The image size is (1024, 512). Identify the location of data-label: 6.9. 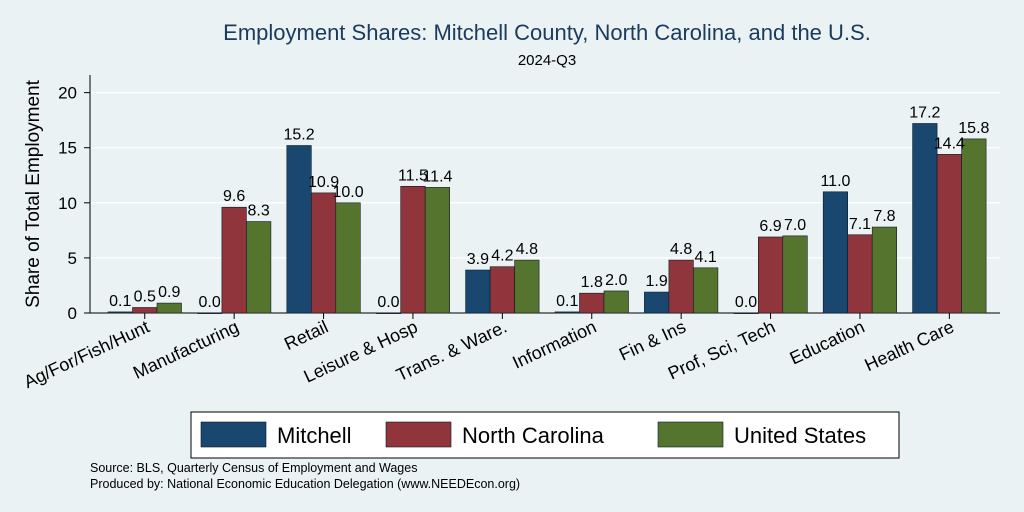
(770, 226).